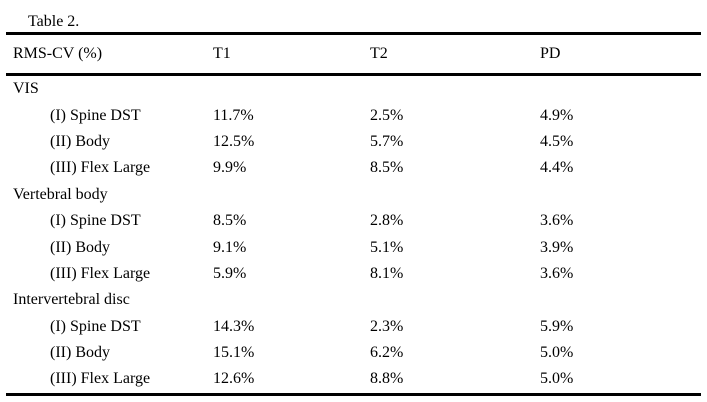 Image resolution: width=707 pixels, height=402 pixels. What do you see at coordinates (54, 21) in the screenshot?
I see `table-caption: Table 2.` at bounding box center [54, 21].